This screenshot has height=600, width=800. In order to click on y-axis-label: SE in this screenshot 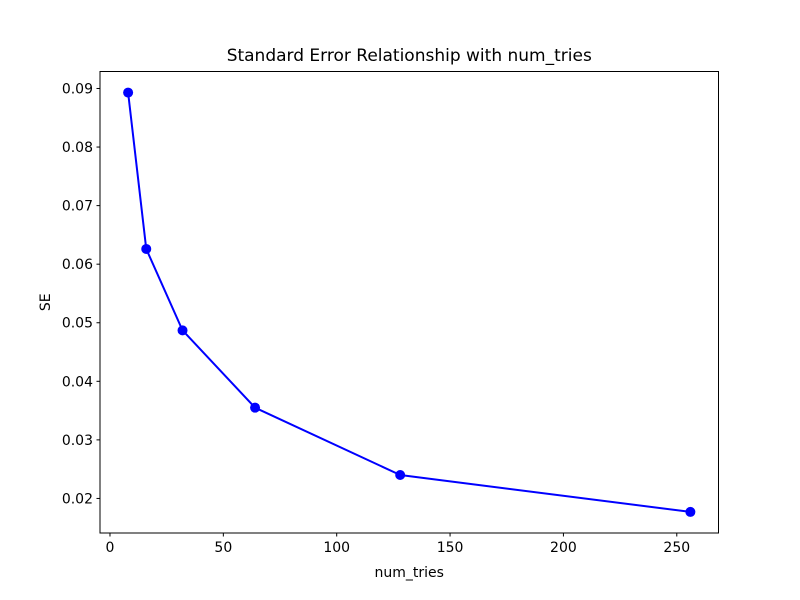, I will do `click(46, 302)`.